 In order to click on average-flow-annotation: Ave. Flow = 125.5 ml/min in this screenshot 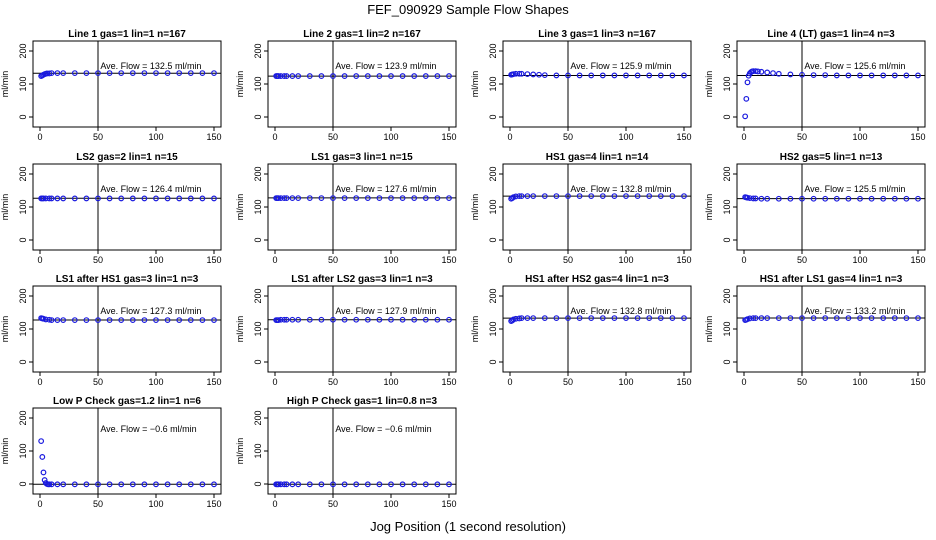, I will do `click(854, 189)`.